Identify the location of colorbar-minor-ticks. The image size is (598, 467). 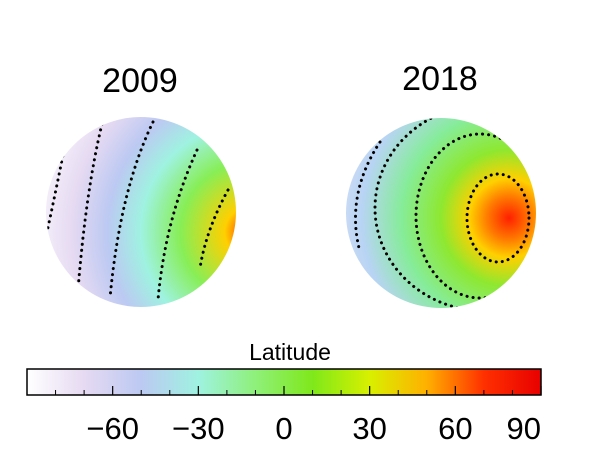
(284, 392).